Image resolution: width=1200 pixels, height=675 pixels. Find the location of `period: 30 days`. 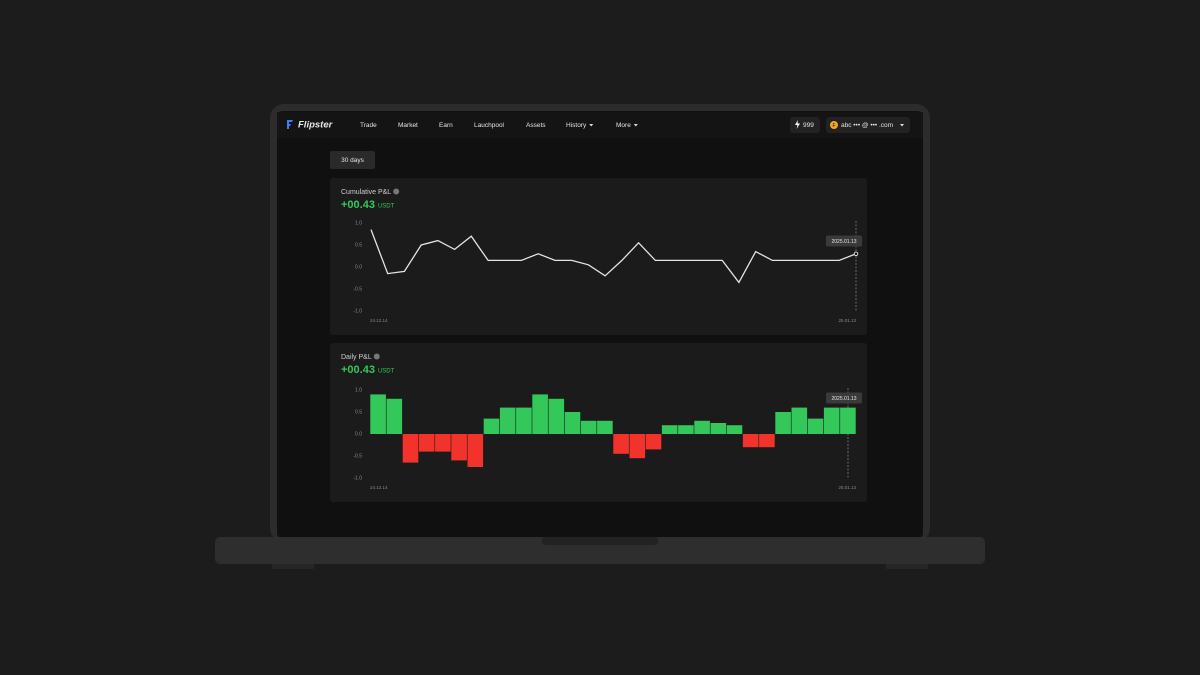

period: 30 days is located at coordinates (353, 160).